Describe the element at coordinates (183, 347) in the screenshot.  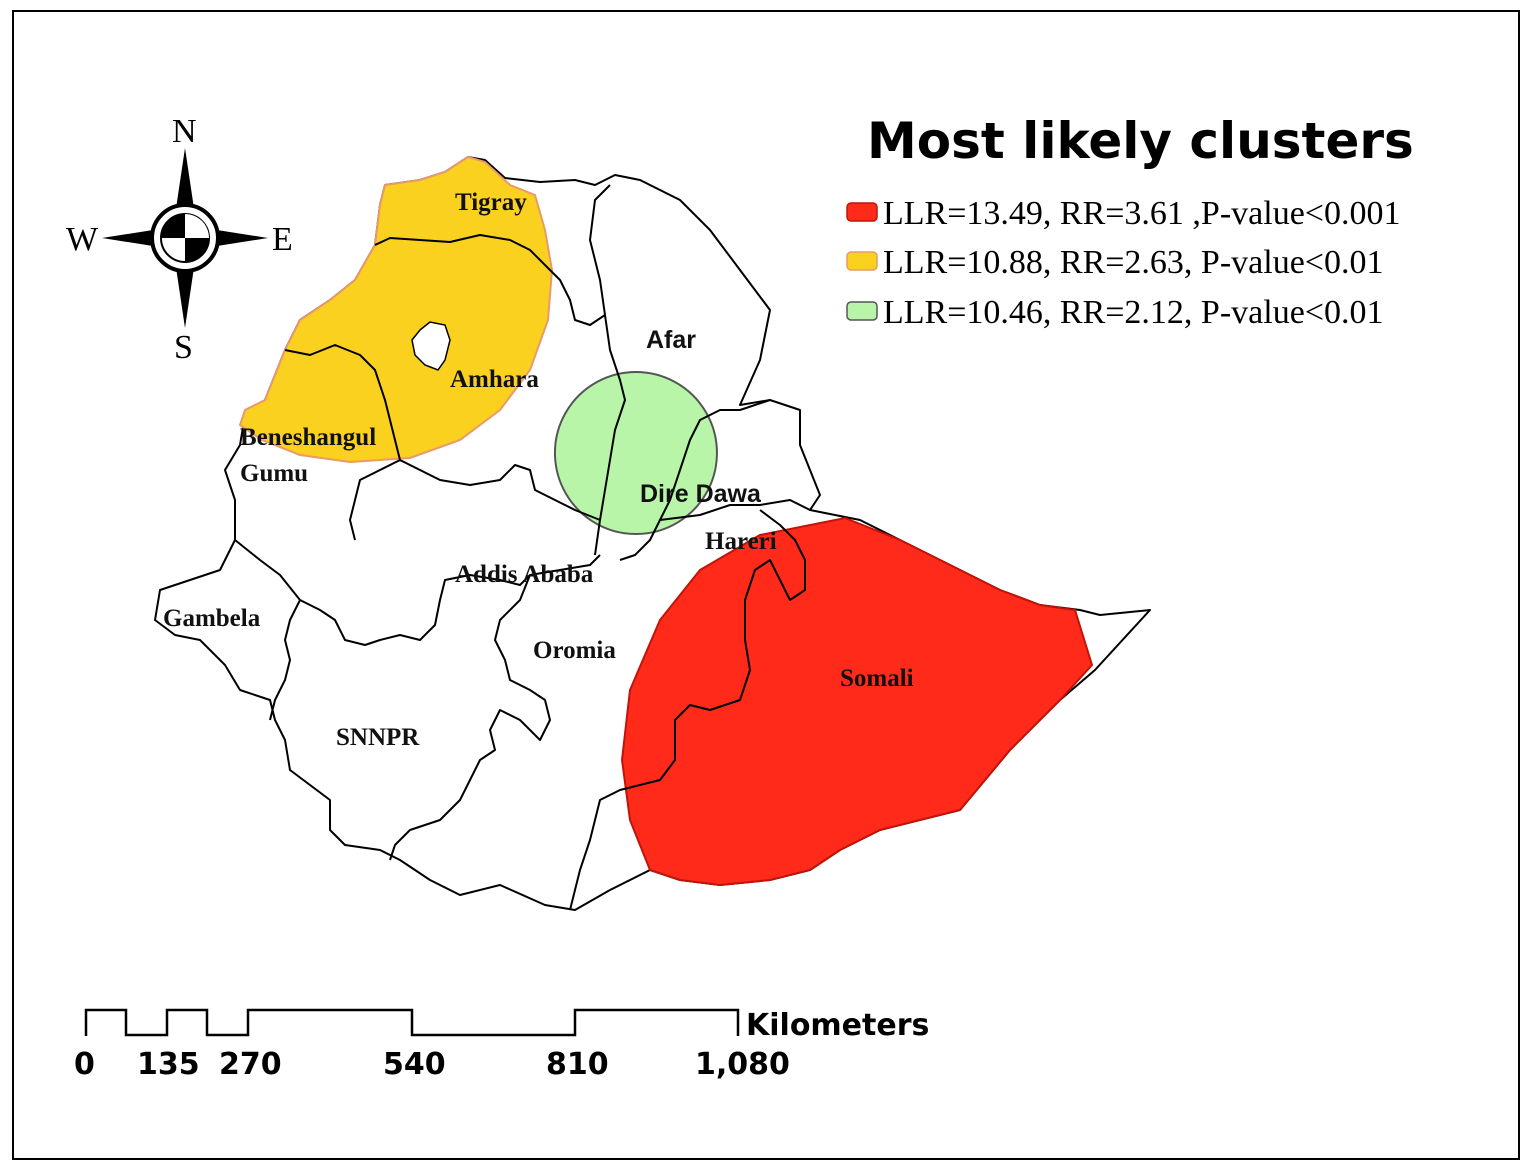
I see `compass-south-label: S` at that location.